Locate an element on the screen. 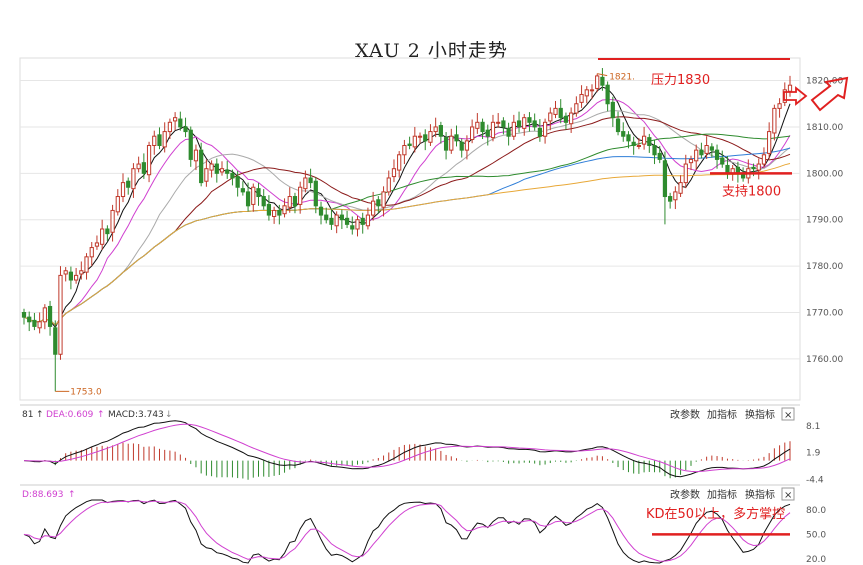  macd-close-button is located at coordinates (788, 414).